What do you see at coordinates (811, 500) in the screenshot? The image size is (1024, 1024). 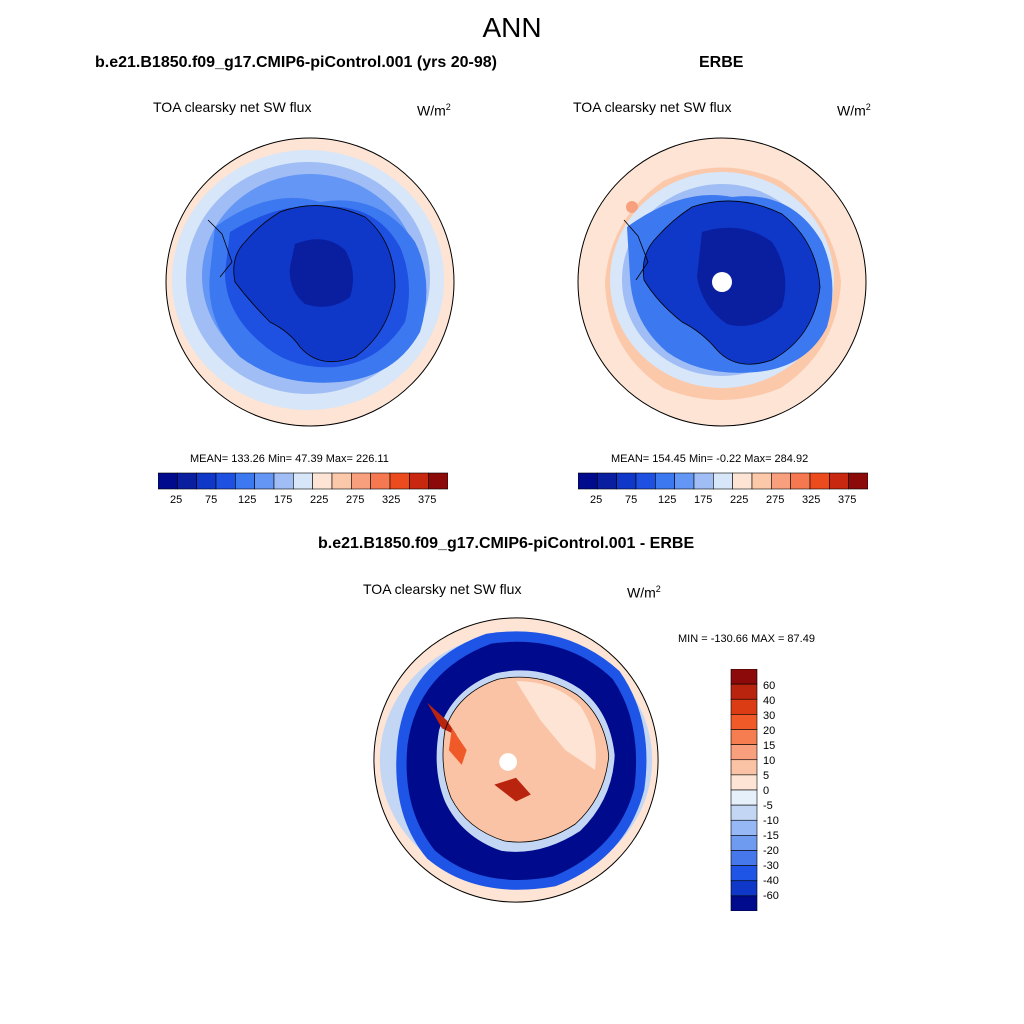 I see `panel2-tick-label: 325` at bounding box center [811, 500].